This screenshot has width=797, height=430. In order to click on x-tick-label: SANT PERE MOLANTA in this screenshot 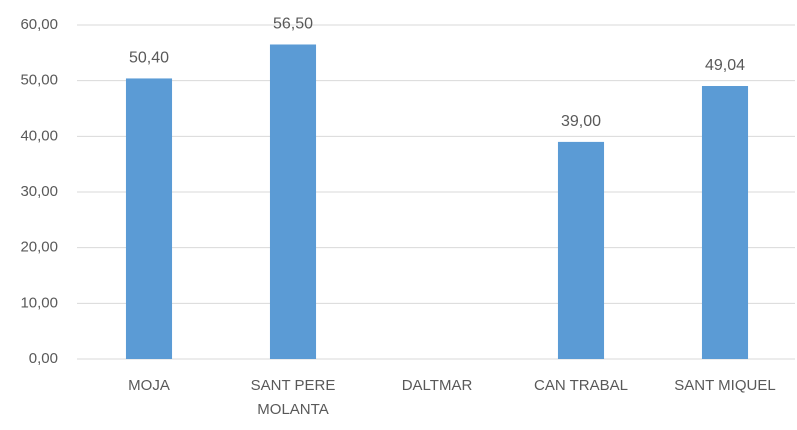, I will do `click(293, 397)`.